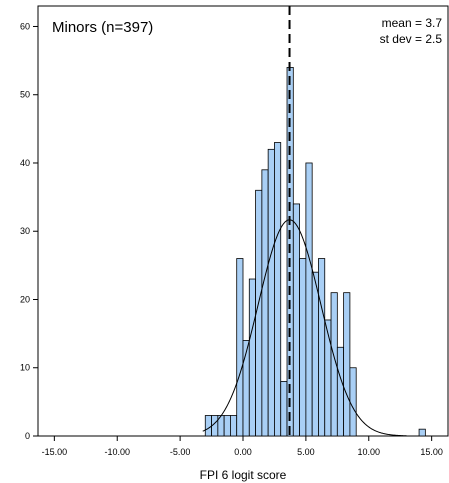 Image resolution: width=449 pixels, height=483 pixels. What do you see at coordinates (25, 231) in the screenshot?
I see `y-tick-label-3: 30` at bounding box center [25, 231].